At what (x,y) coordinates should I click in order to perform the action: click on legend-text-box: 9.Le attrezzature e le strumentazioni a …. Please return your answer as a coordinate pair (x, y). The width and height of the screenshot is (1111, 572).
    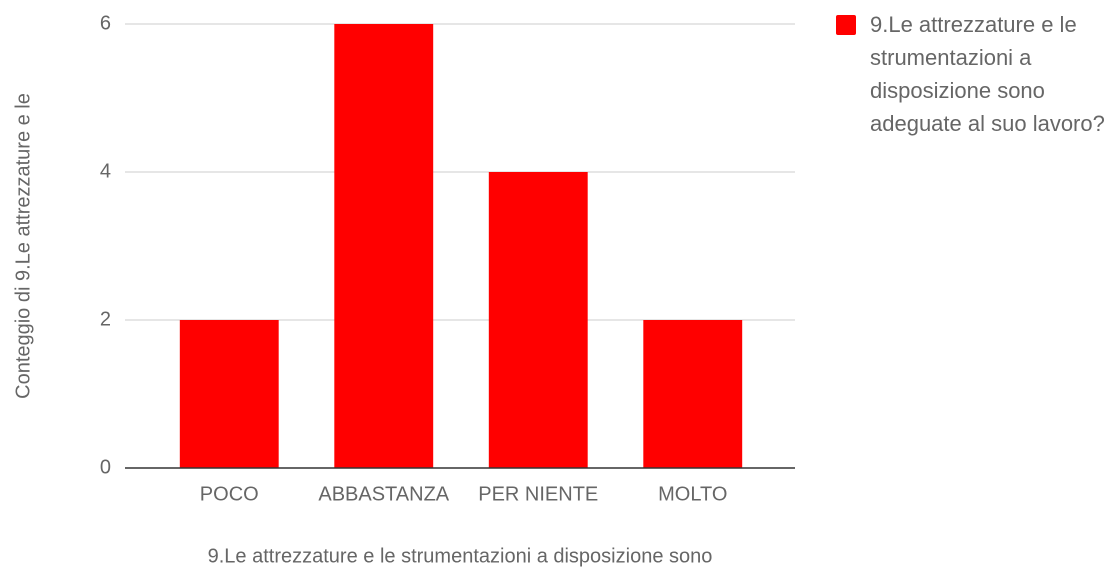
    Looking at the image, I should click on (987, 74).